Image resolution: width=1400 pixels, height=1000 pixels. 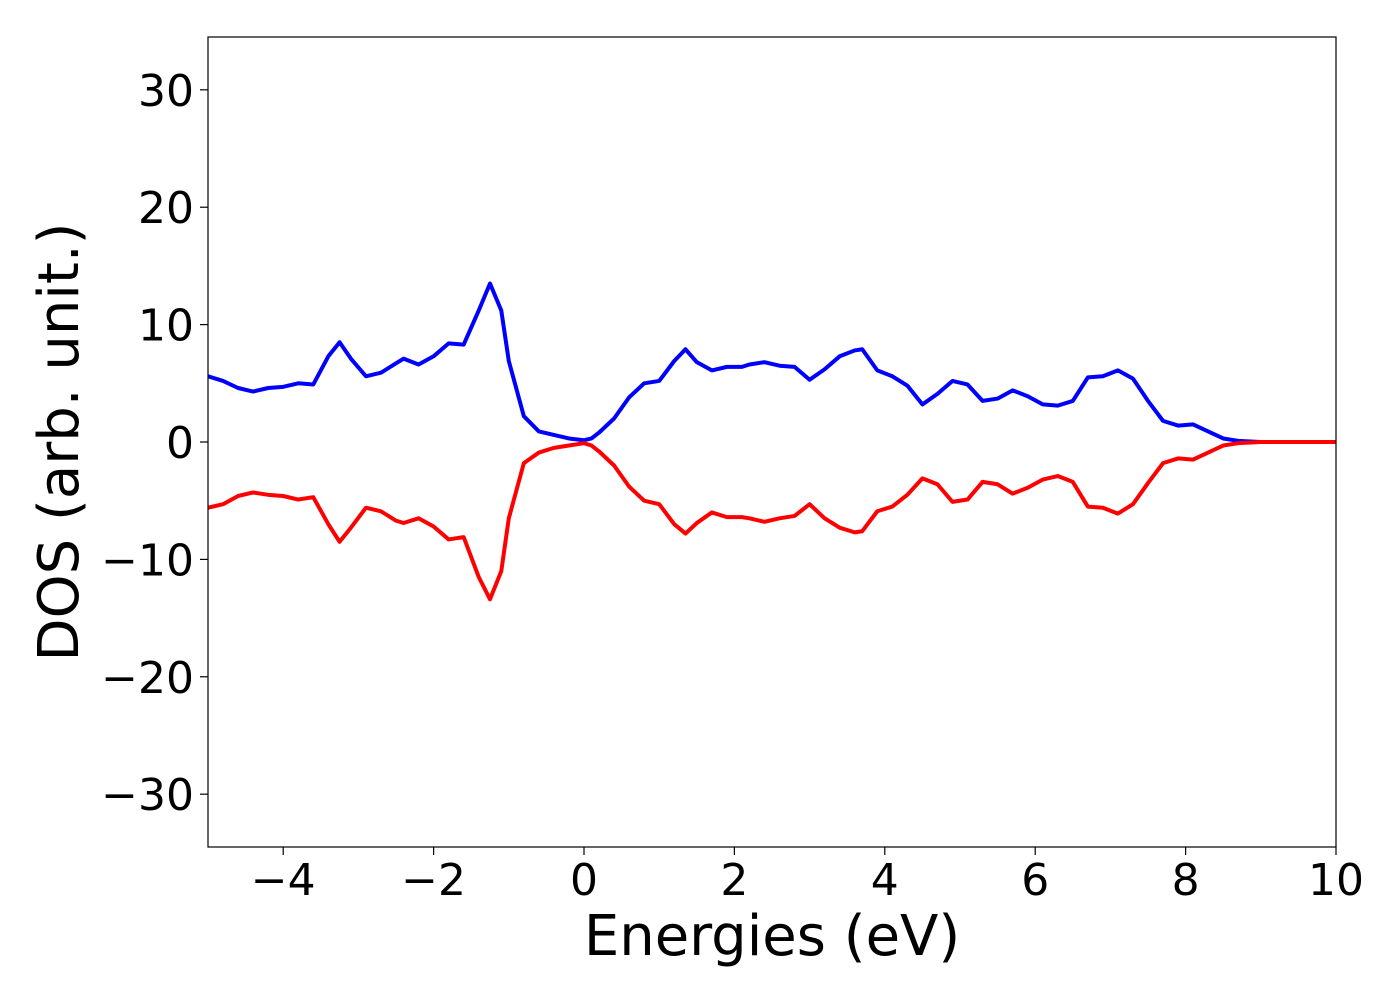 I want to click on x-tick-label: 10, so click(x=1336, y=880).